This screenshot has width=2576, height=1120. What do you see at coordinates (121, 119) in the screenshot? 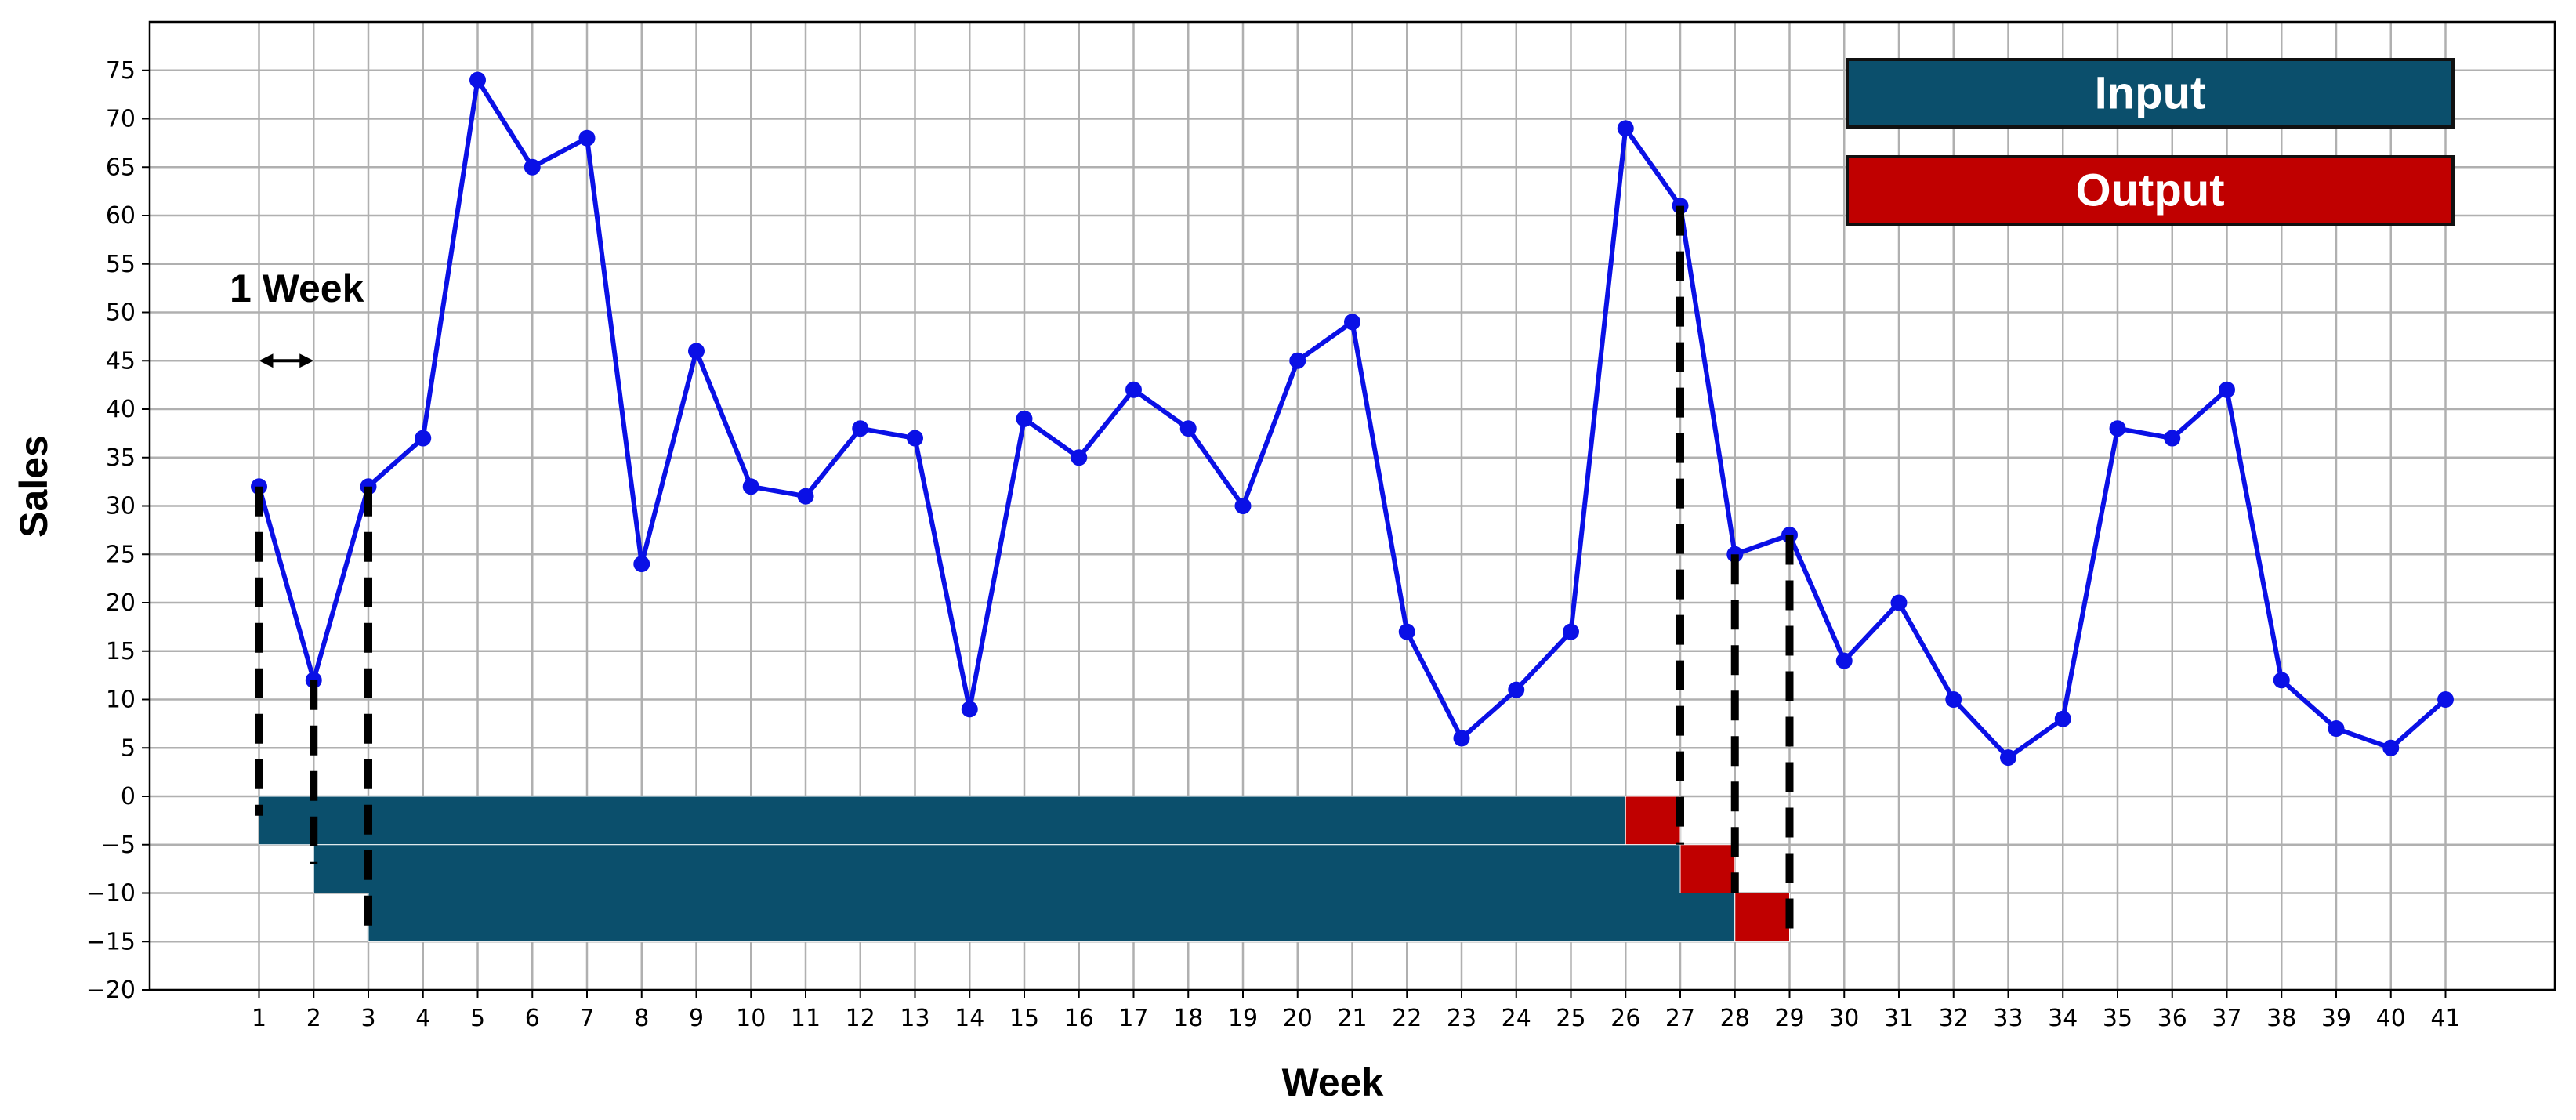
I see `y-tick-label: 70` at bounding box center [121, 119].